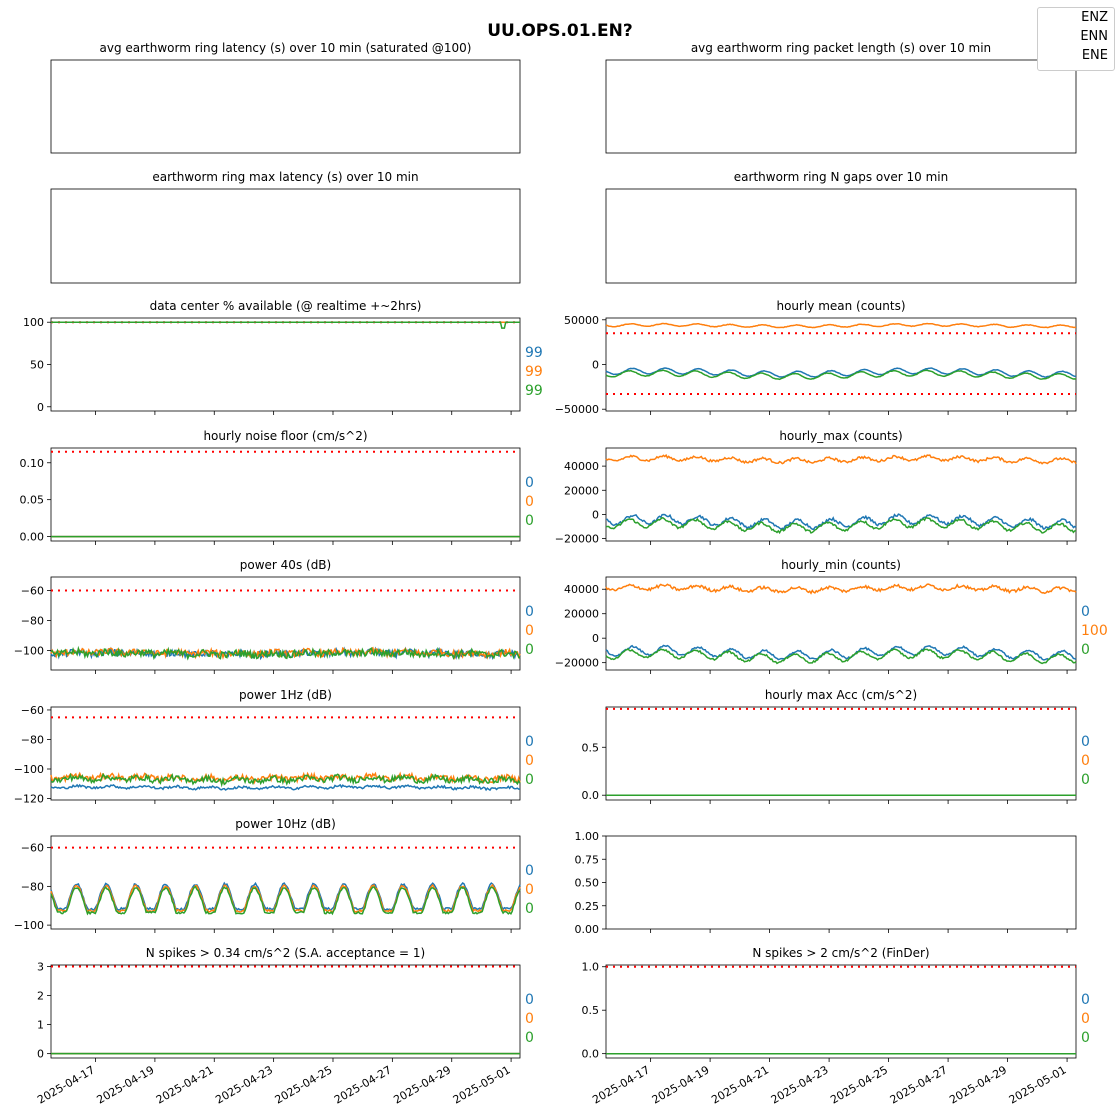  What do you see at coordinates (1094, 17) in the screenshot?
I see `legend-entry-enz: ENZ` at bounding box center [1094, 17].